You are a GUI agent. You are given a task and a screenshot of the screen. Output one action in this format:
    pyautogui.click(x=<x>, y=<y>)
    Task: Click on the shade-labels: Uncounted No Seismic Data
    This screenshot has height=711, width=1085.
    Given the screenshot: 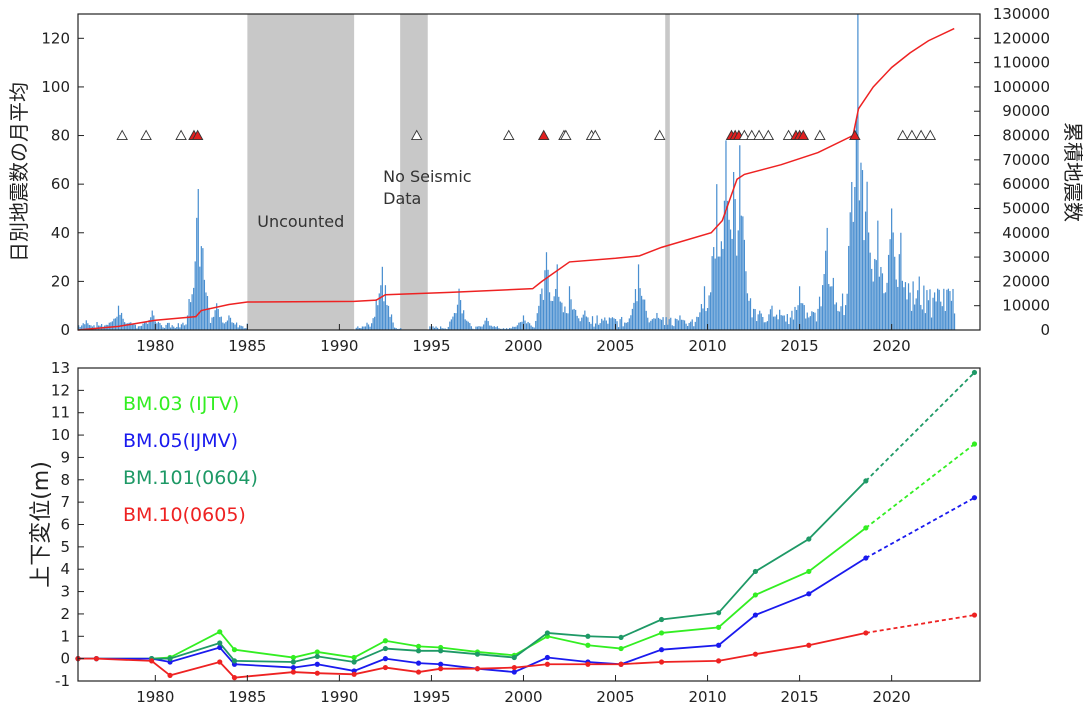 What is the action you would take?
    pyautogui.click(x=364, y=199)
    